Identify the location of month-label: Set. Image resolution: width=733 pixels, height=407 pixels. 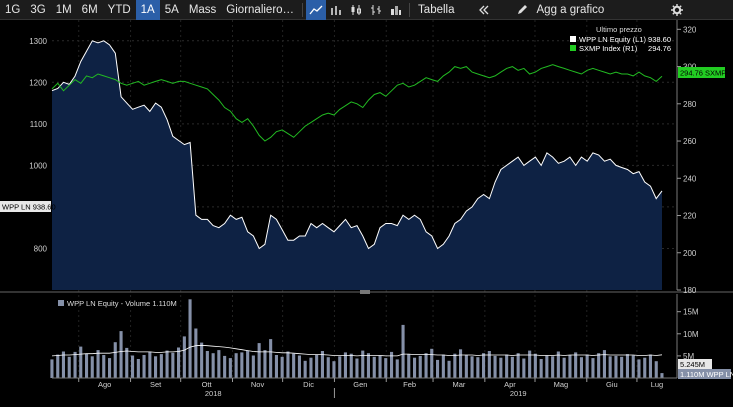
(156, 384).